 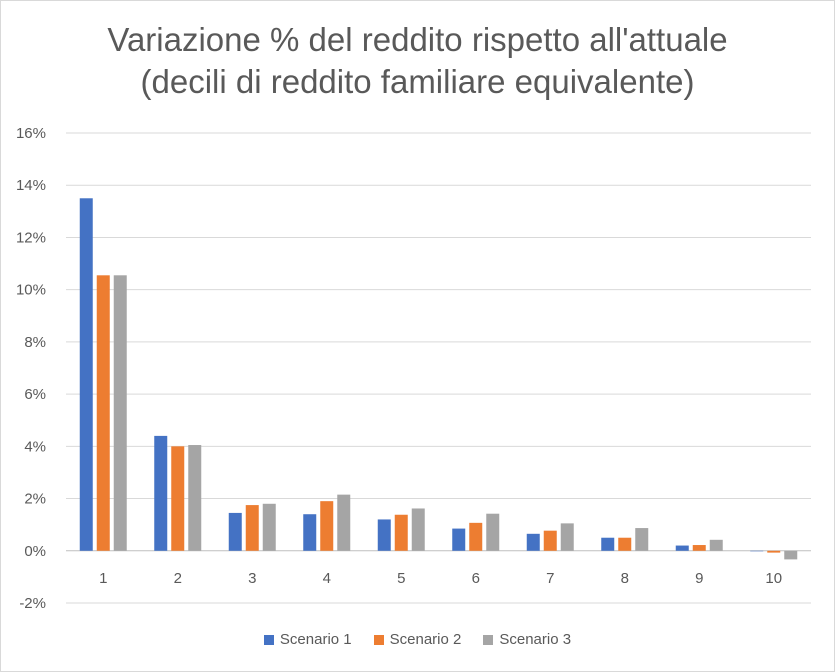 I want to click on y-tick-label: 14%, so click(x=31, y=185).